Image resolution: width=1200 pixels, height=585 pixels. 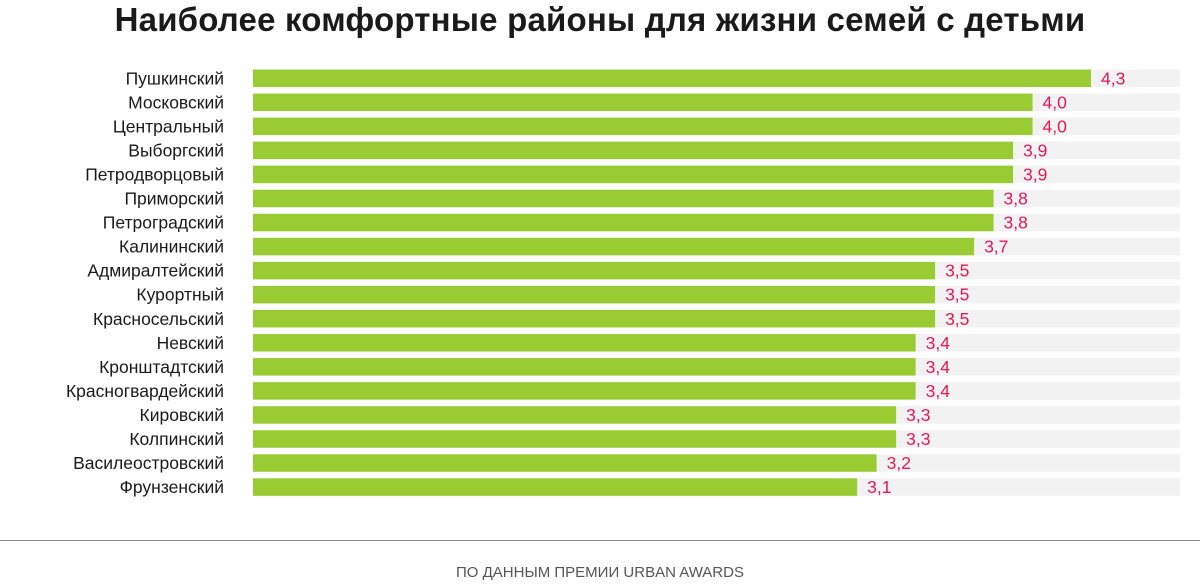 What do you see at coordinates (176, 439) in the screenshot?
I see `category-label: Колпинский` at bounding box center [176, 439].